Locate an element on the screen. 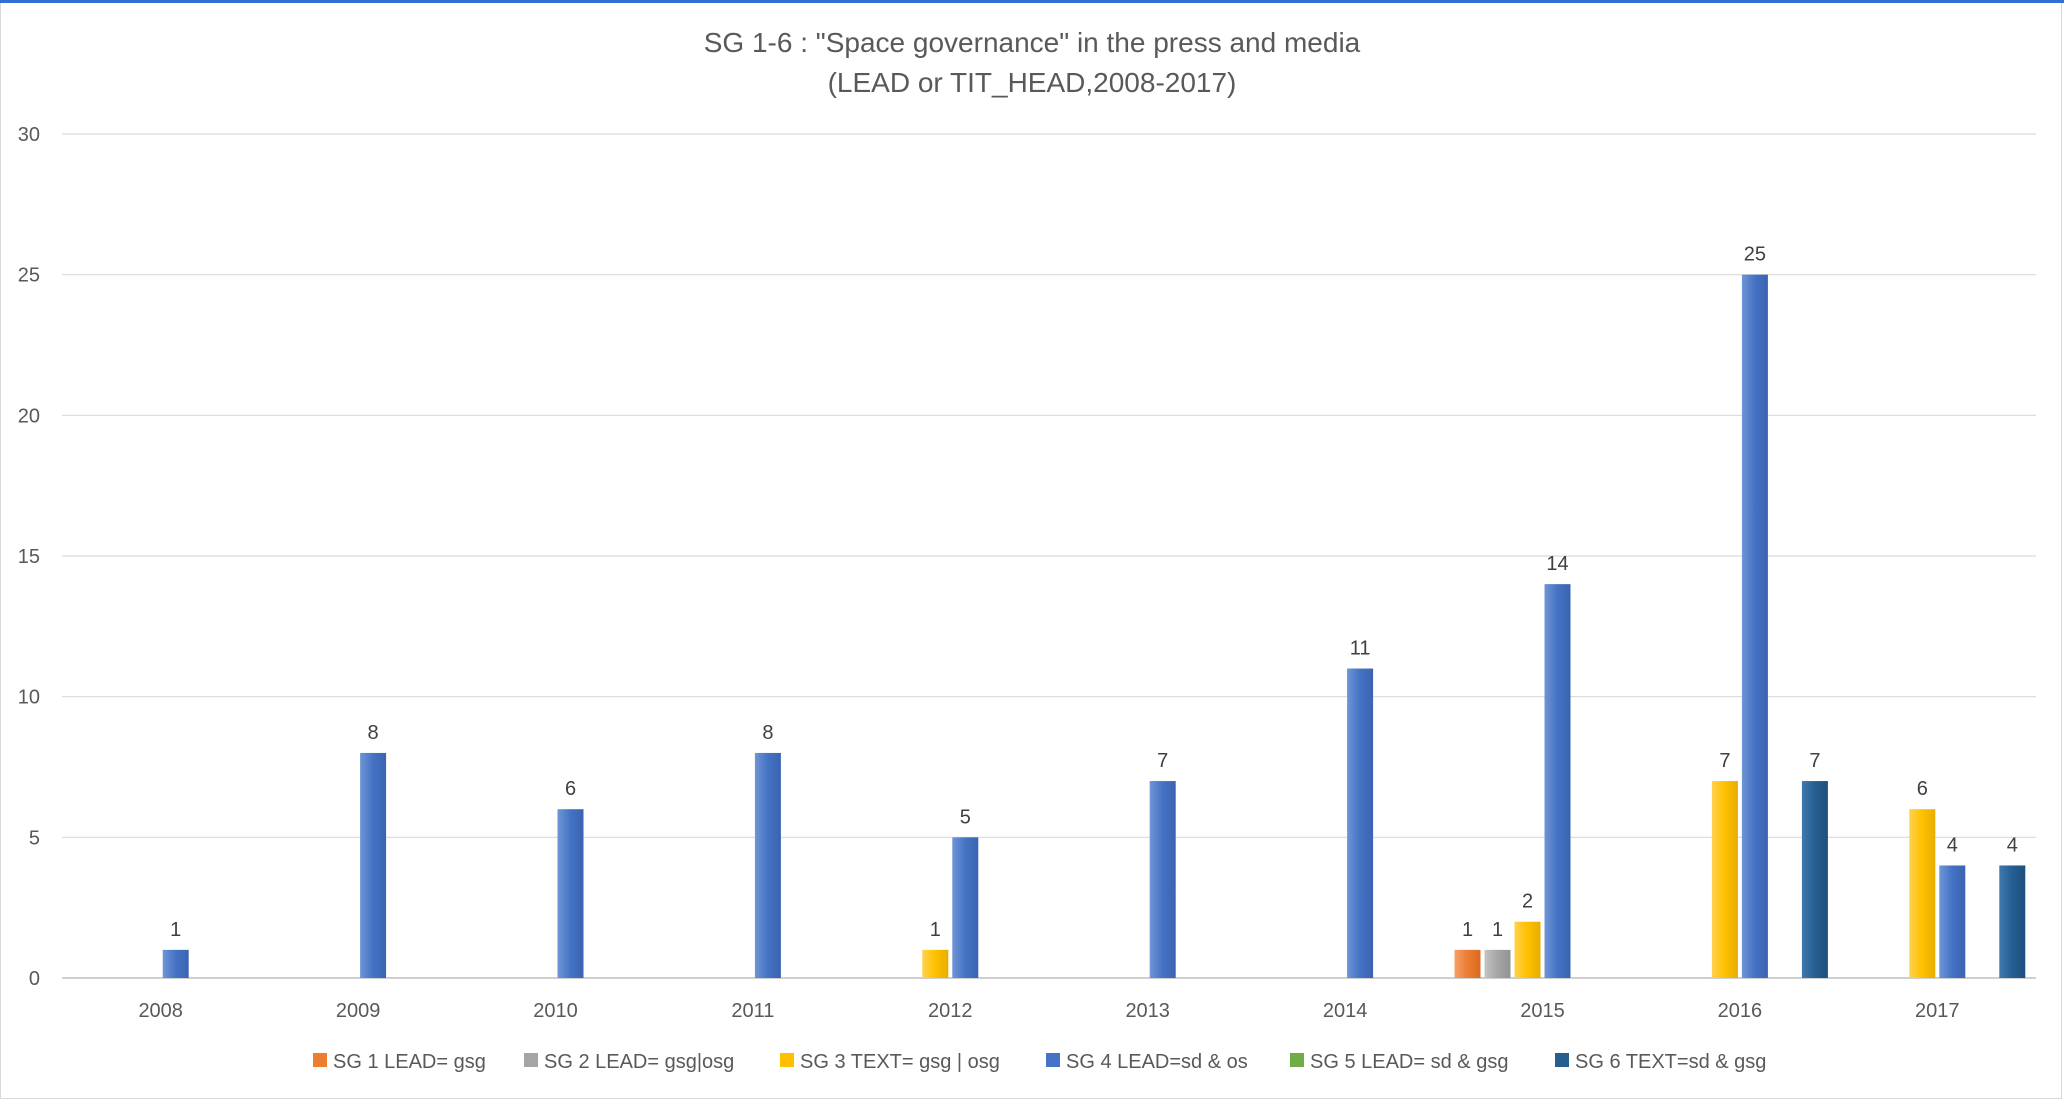 The width and height of the screenshot is (2064, 1101). legend-label: SG 5 LEAD= sd & gsg is located at coordinates (1409, 1062).